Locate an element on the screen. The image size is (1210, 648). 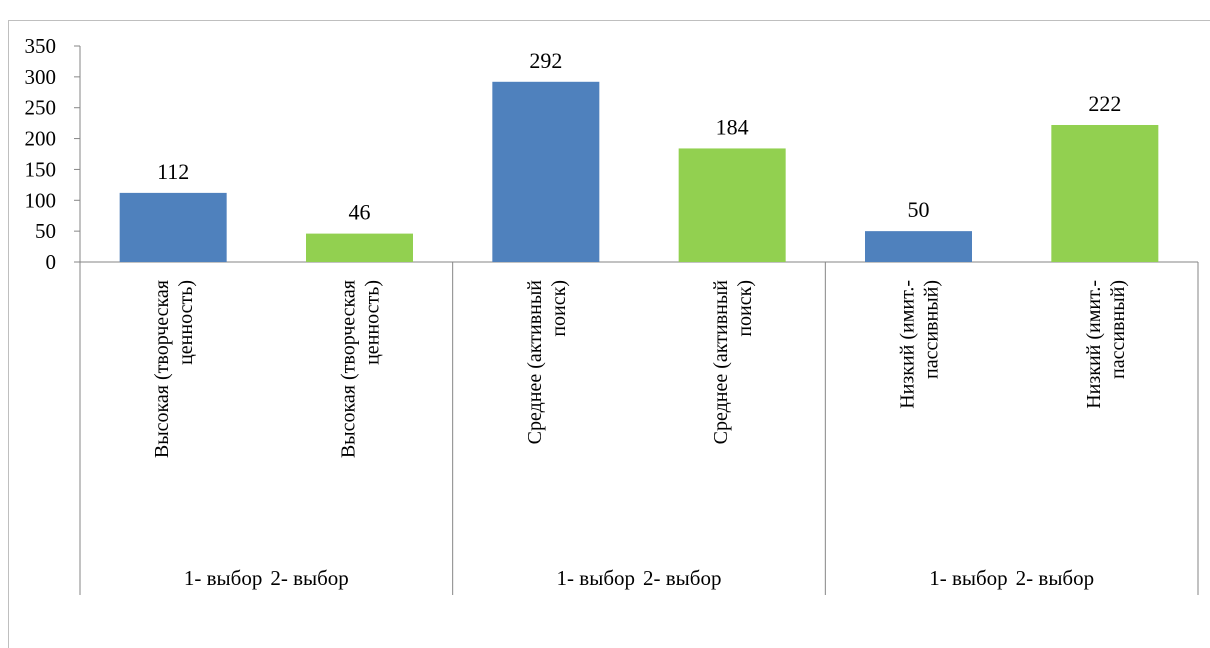
data-label: 112 is located at coordinates (173, 171).